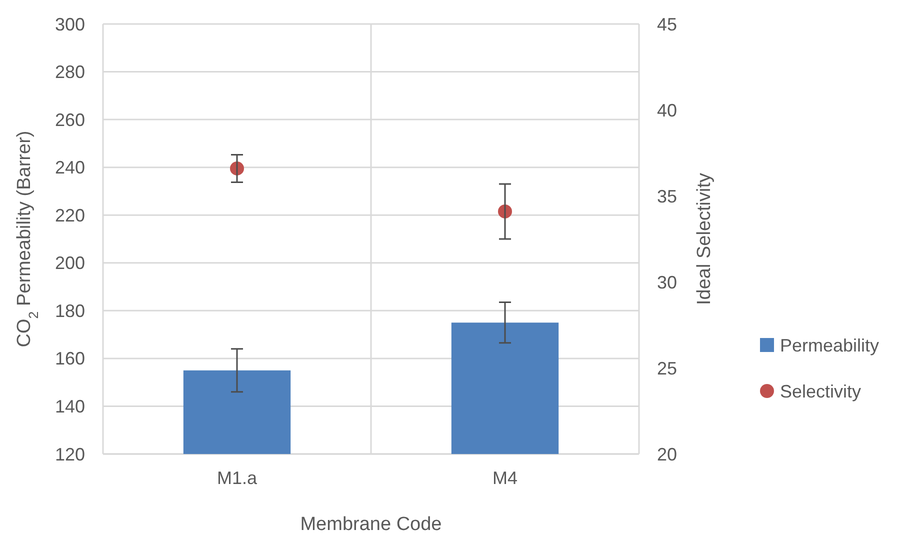  Describe the element at coordinates (667, 454) in the screenshot. I see `y2-tick-label: 20` at that location.